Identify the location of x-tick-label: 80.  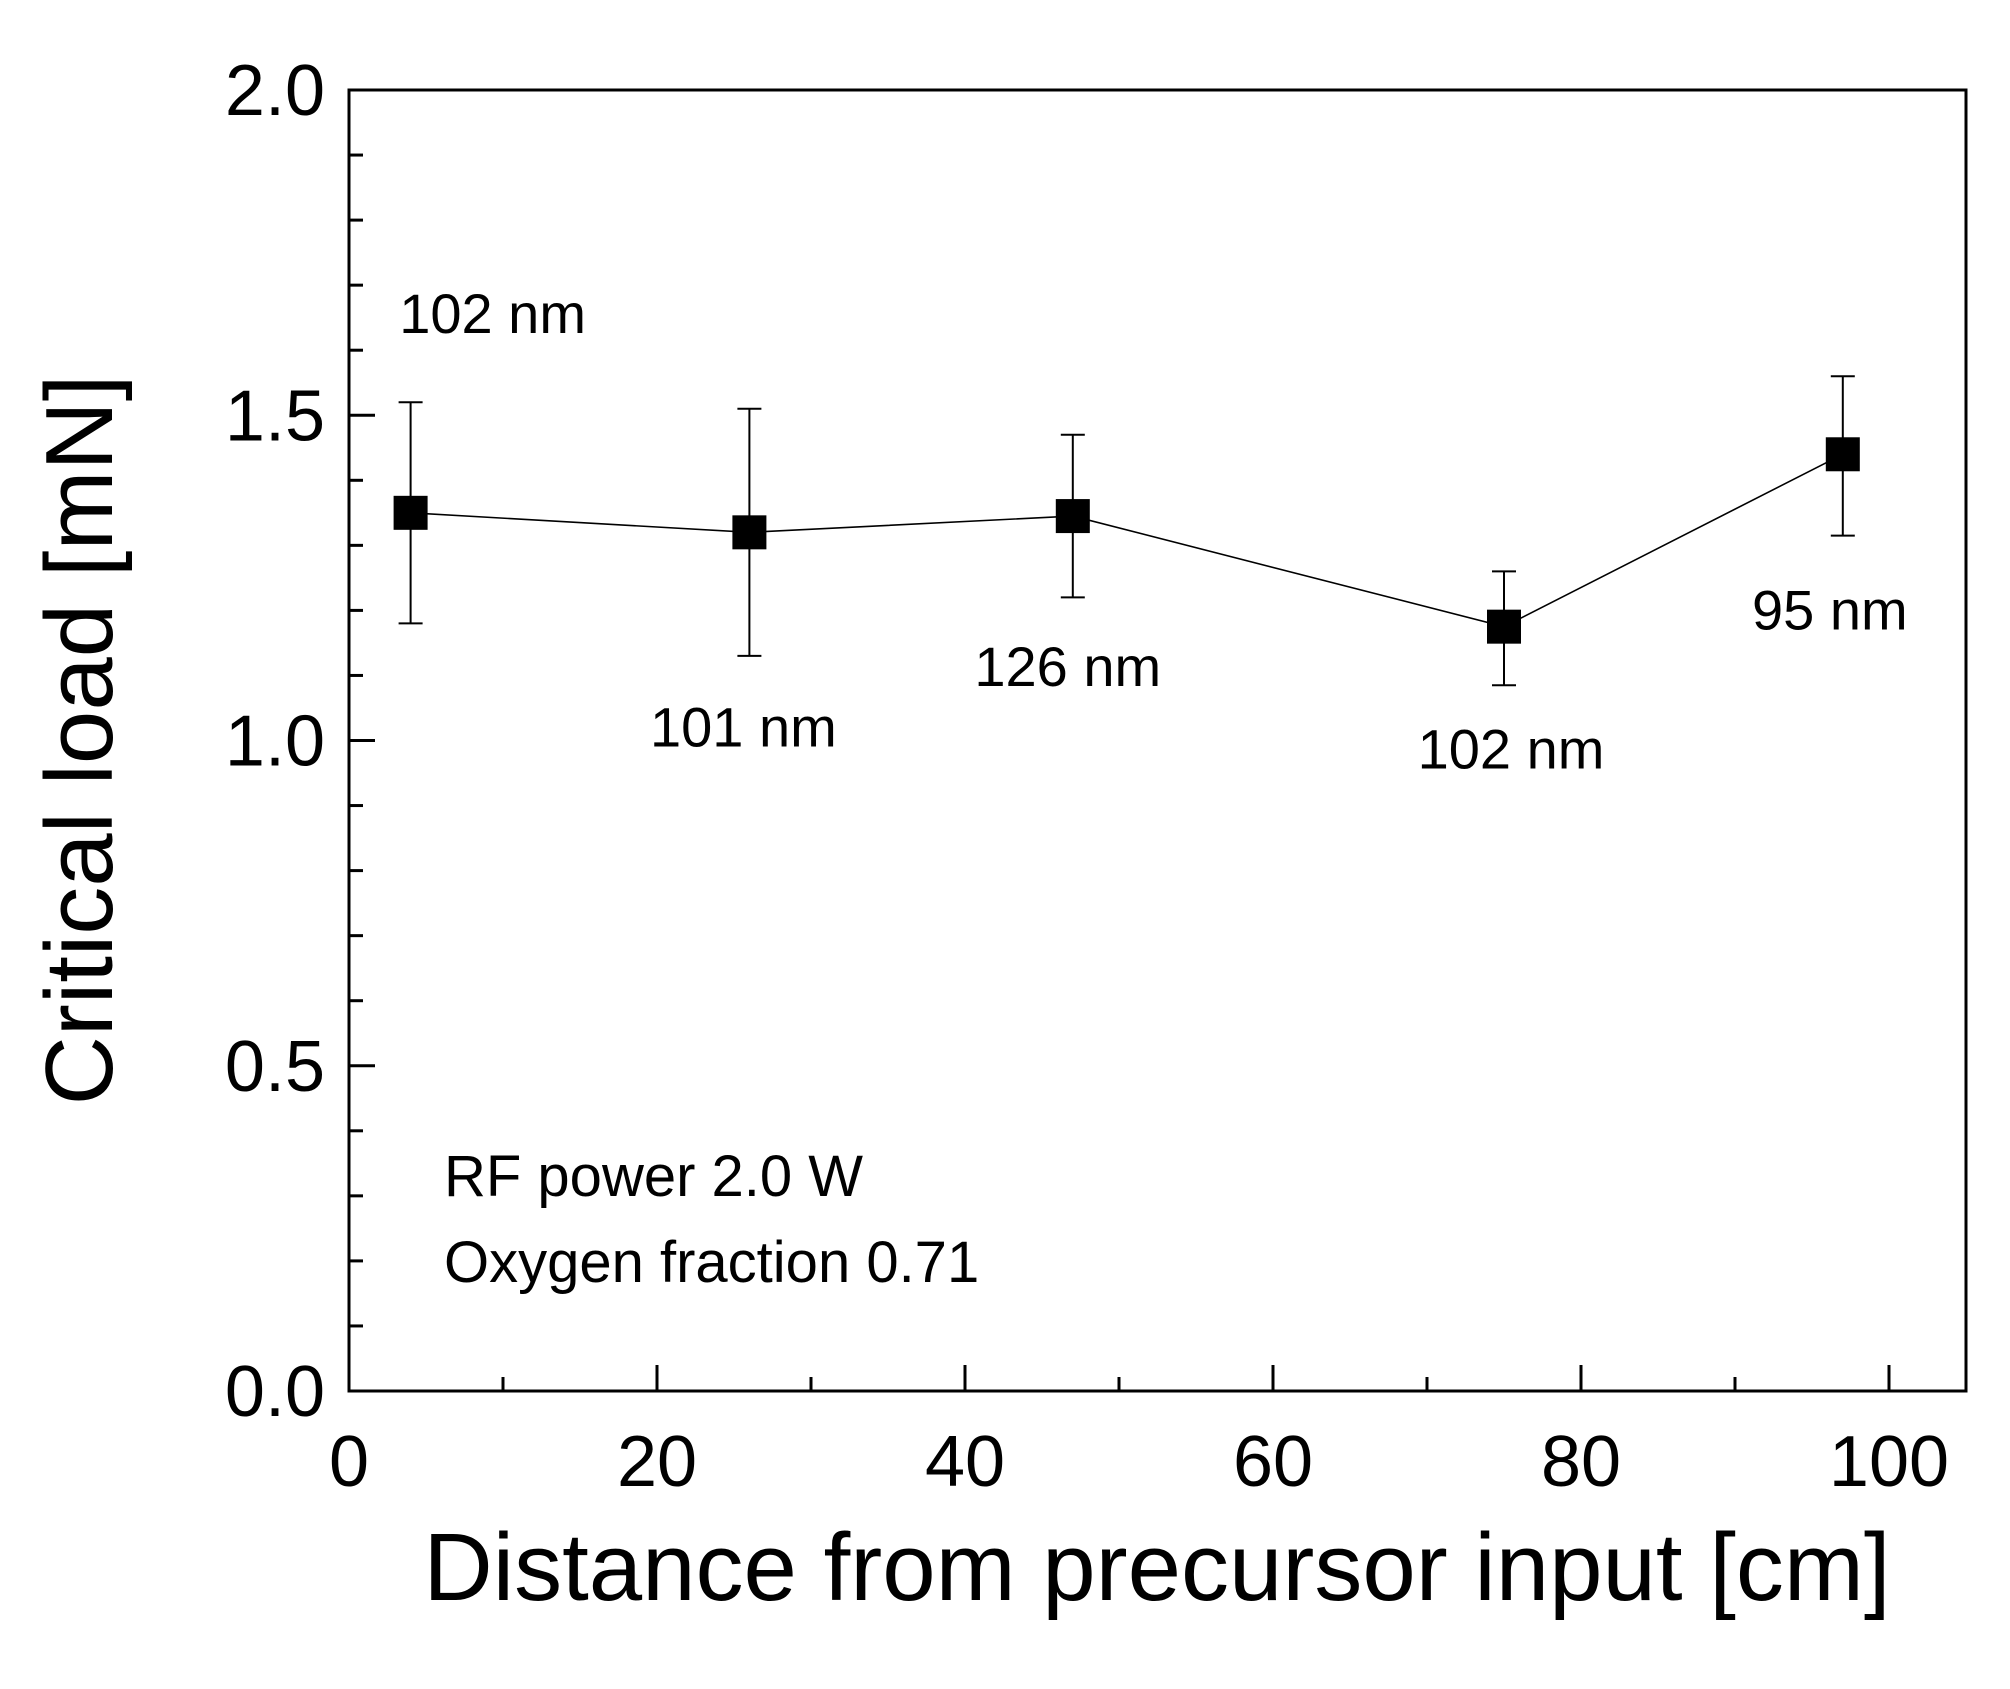
(1581, 1462).